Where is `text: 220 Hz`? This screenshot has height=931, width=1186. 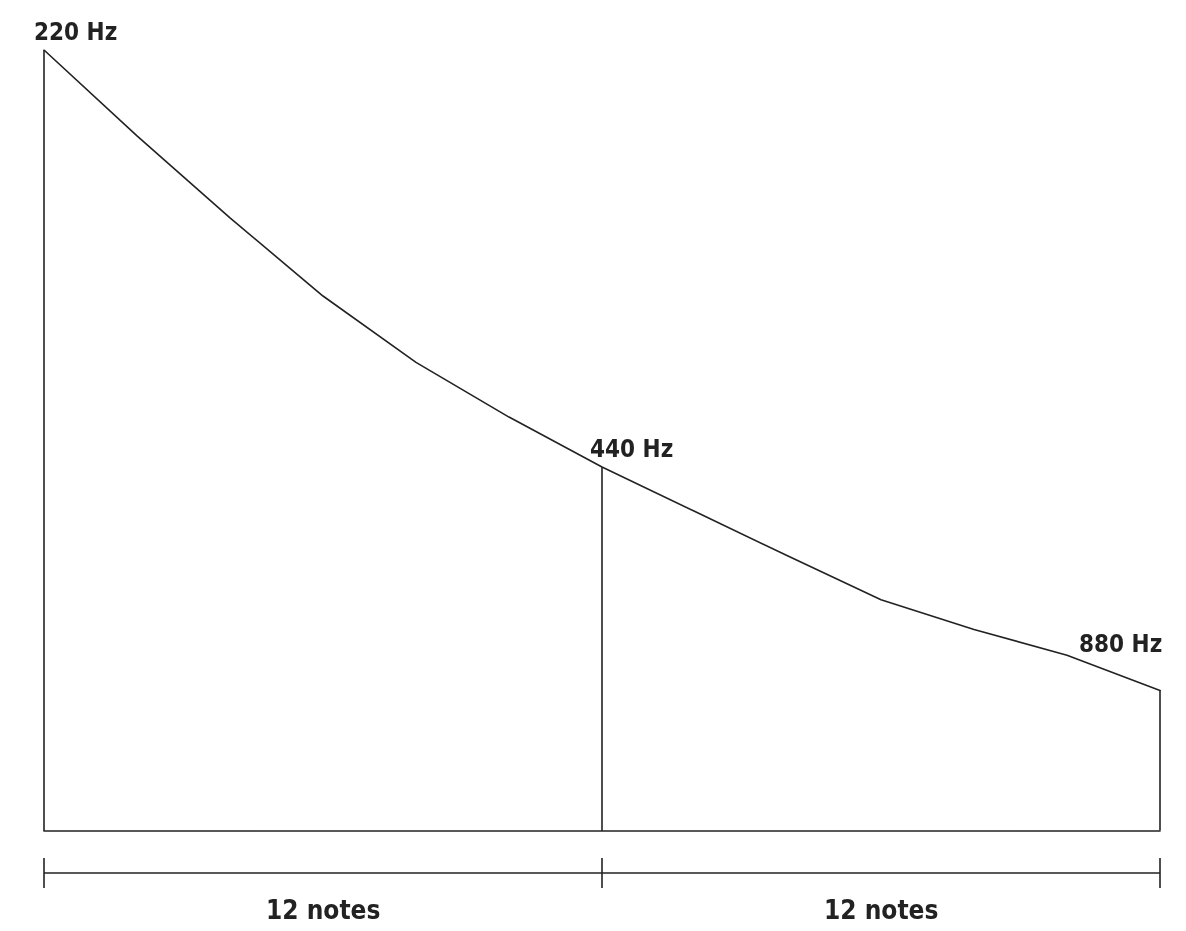
text: 220 Hz is located at coordinates (76, 32).